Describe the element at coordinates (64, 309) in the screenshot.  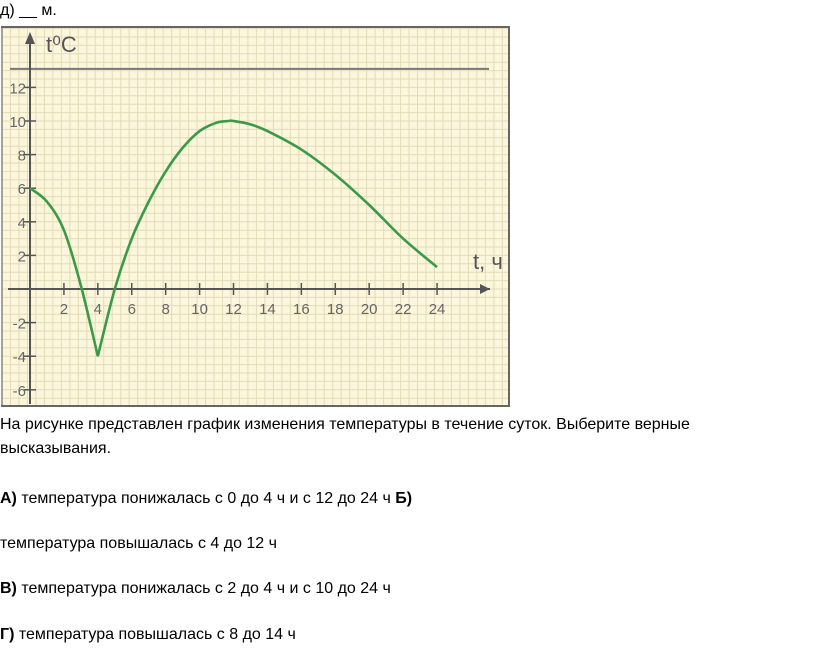
I see `x-tick-label: 2` at that location.